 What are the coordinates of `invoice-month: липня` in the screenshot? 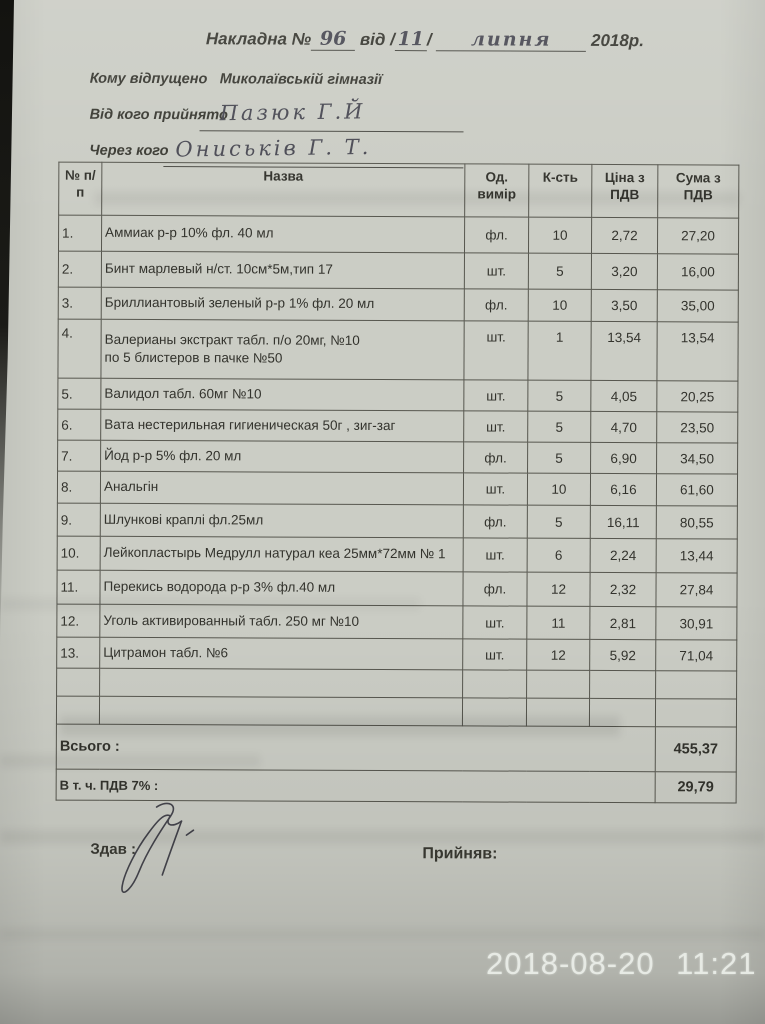 It's located at (511, 40).